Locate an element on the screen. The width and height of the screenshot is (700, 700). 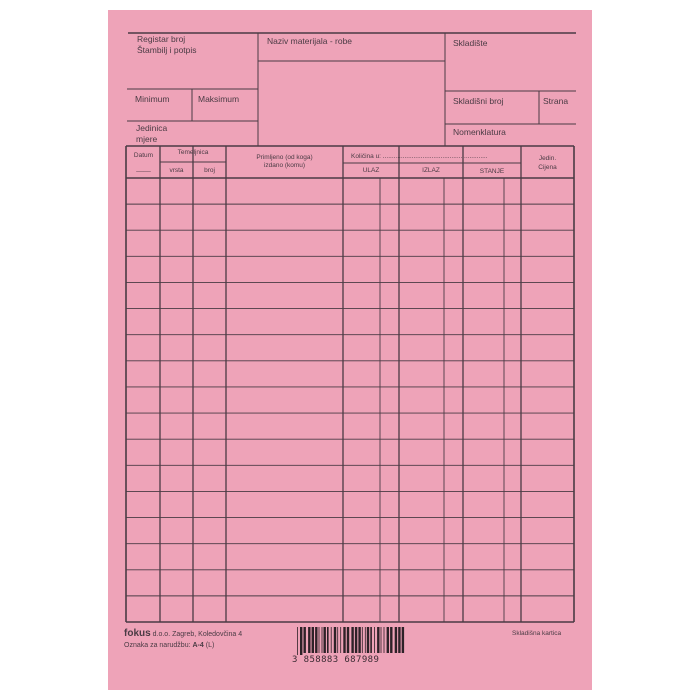
col-ulaz: ULAZ is located at coordinates (371, 170).